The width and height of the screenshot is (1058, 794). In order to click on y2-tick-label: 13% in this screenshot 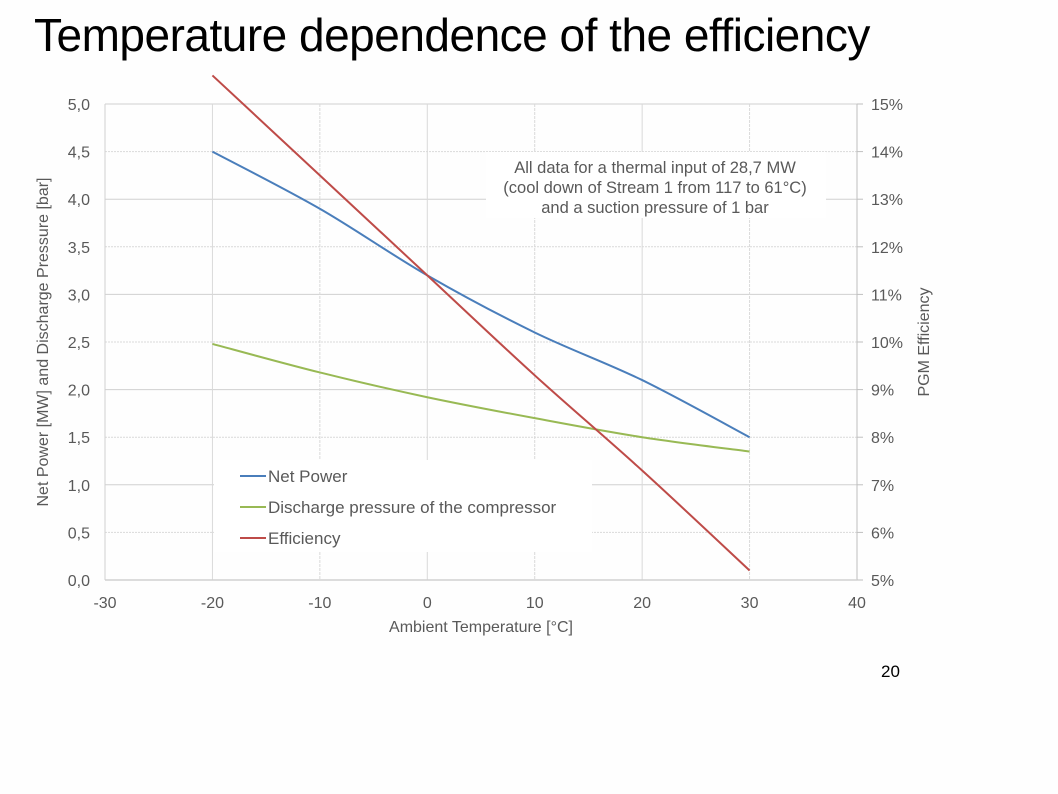, I will do `click(887, 200)`.